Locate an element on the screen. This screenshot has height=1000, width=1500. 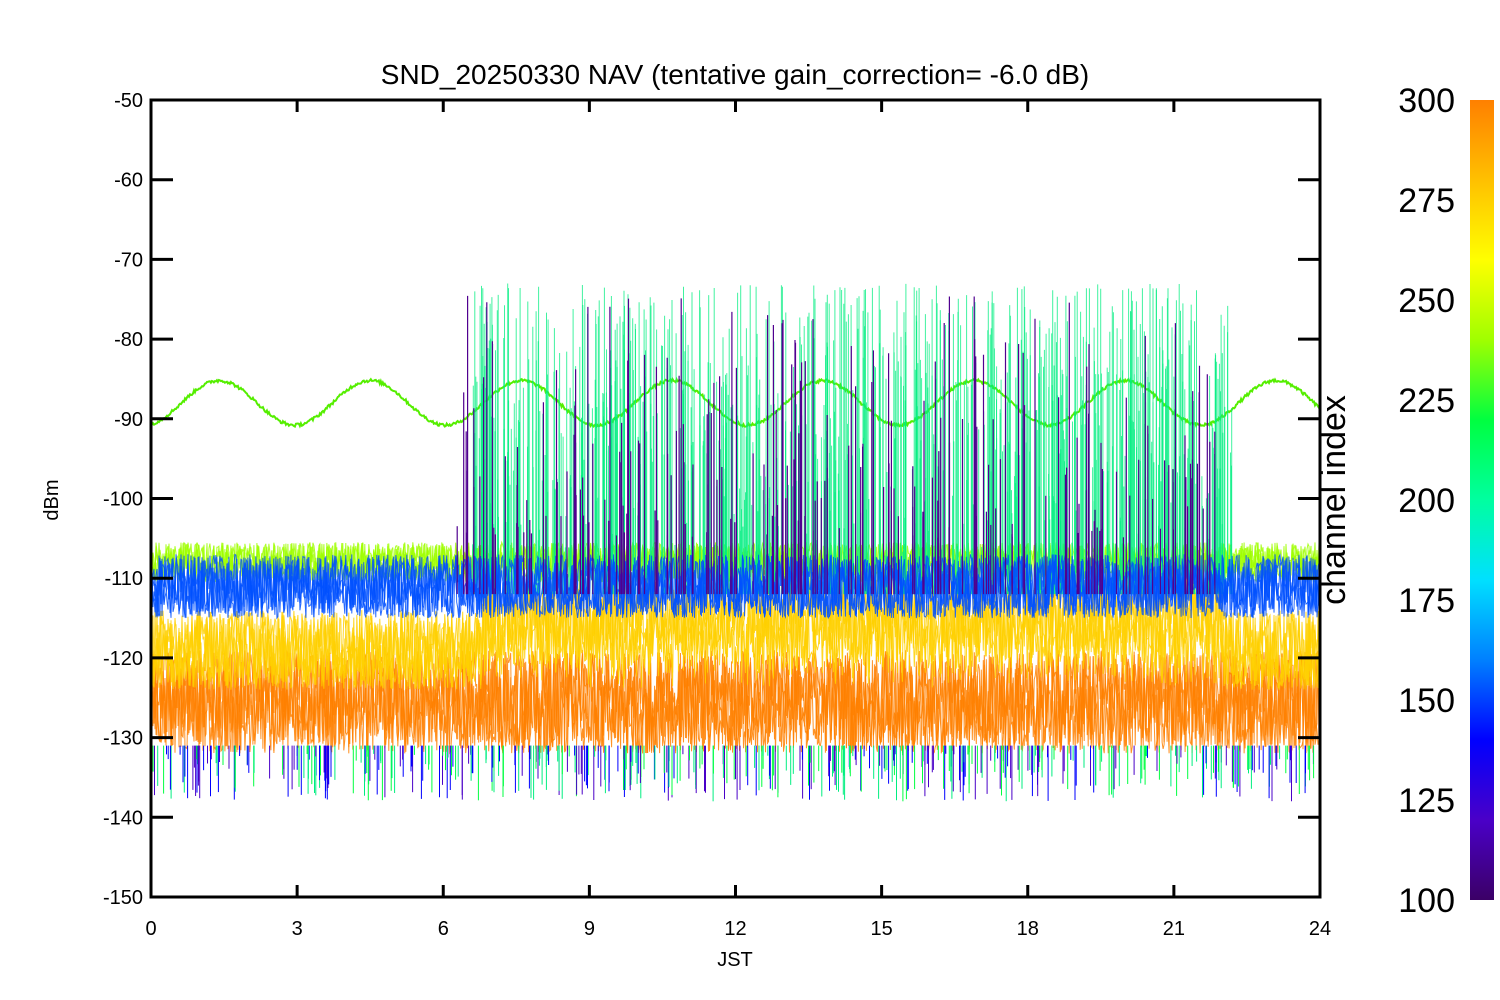
colorbar is located at coordinates (1482, 500).